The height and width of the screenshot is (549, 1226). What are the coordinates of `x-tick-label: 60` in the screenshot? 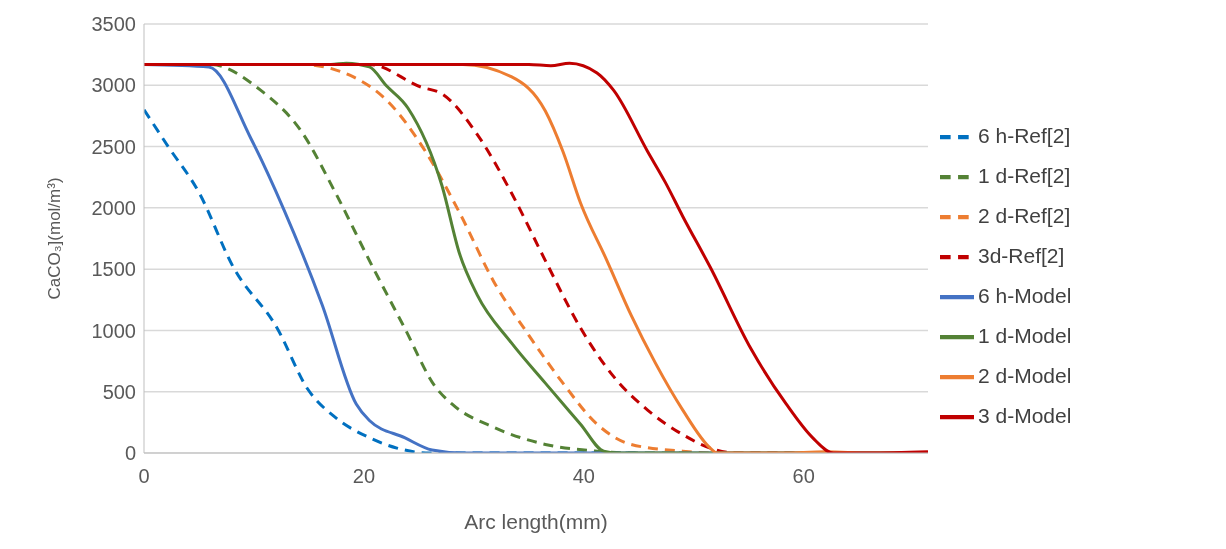 It's located at (803, 476).